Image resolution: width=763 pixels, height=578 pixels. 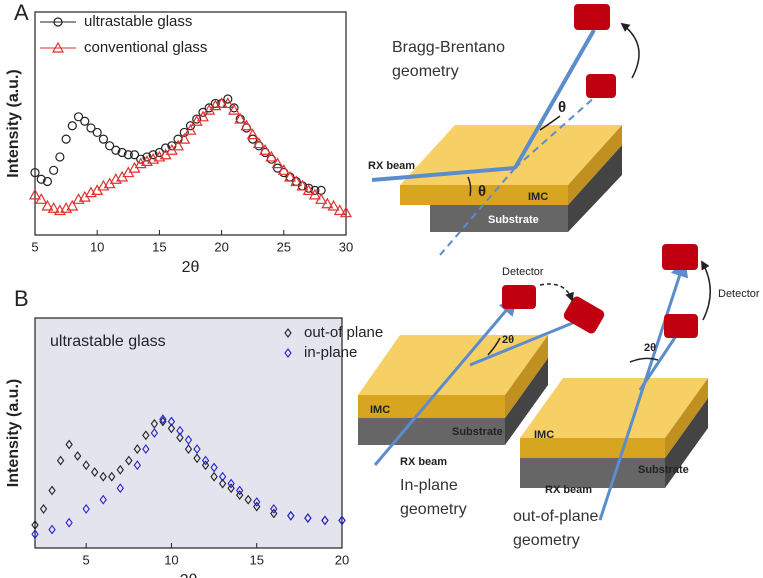 I want to click on legend-label: ultrastable glass, so click(x=138, y=21).